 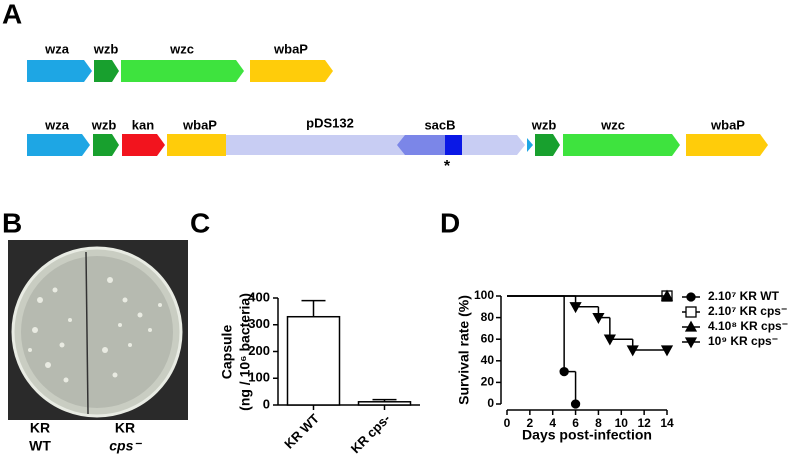 What do you see at coordinates (622, 423) in the screenshot?
I see `x-tick-label: 10` at bounding box center [622, 423].